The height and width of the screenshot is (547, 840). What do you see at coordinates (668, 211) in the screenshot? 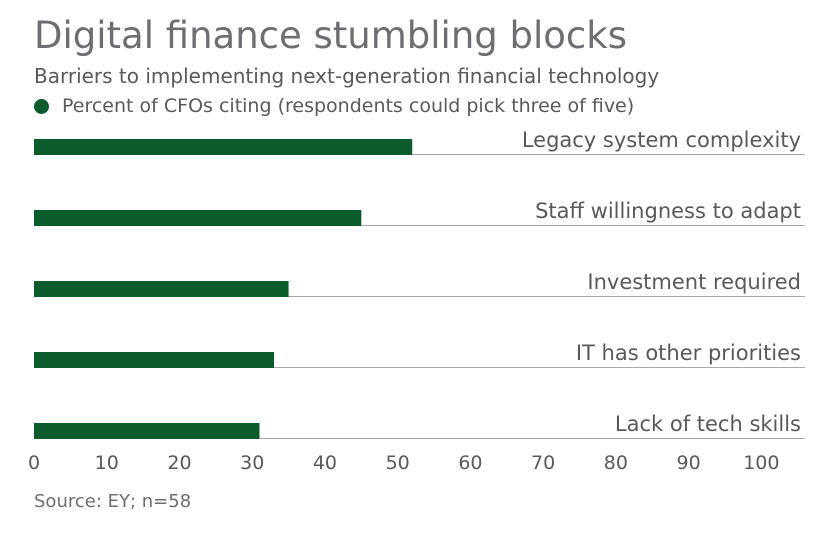
I see `category-label: Staff willingness to adapt` at bounding box center [668, 211].